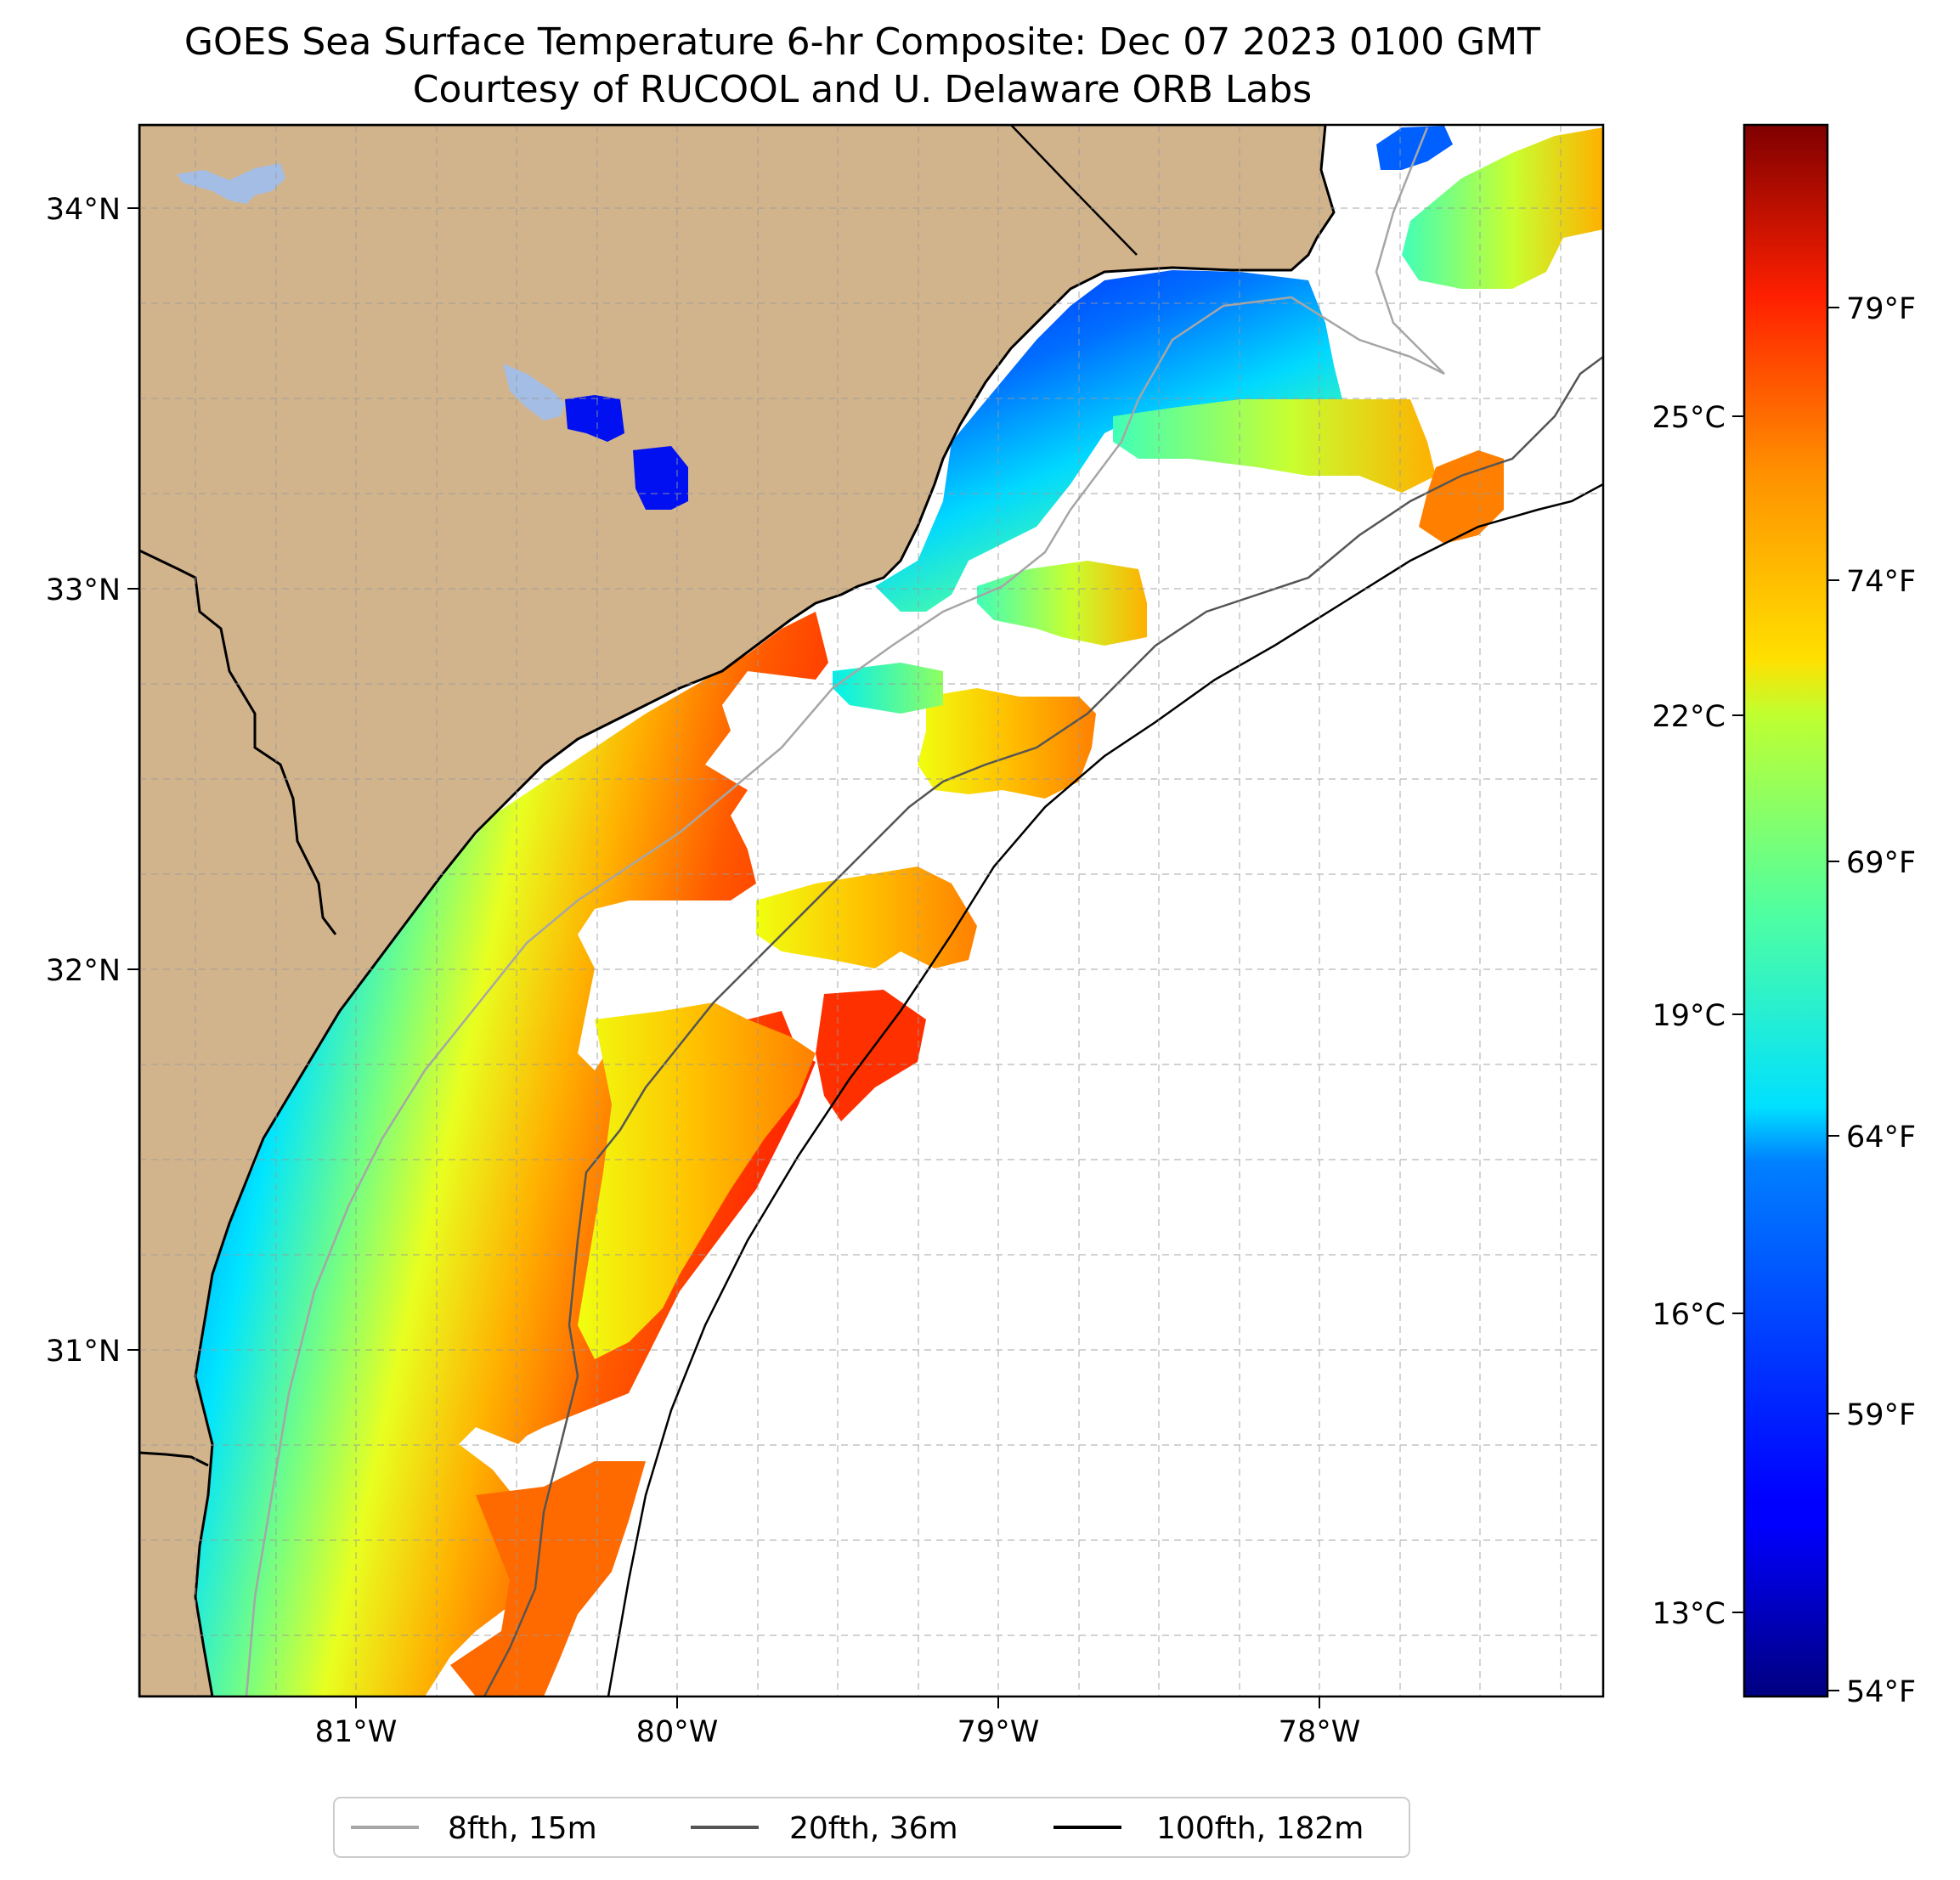 The height and width of the screenshot is (1880, 1960). What do you see at coordinates (1881, 1415) in the screenshot?
I see `colorbar-fahrenheit-label: 59°F` at bounding box center [1881, 1415].